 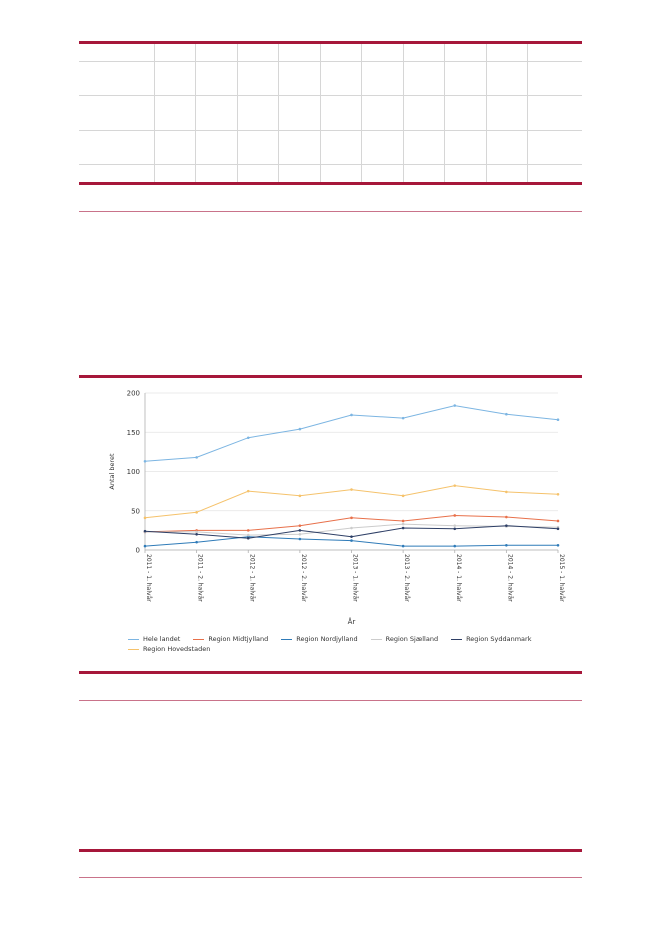 What do you see at coordinates (327, 639) in the screenshot?
I see `legend-label: Region Nordjylland` at bounding box center [327, 639].